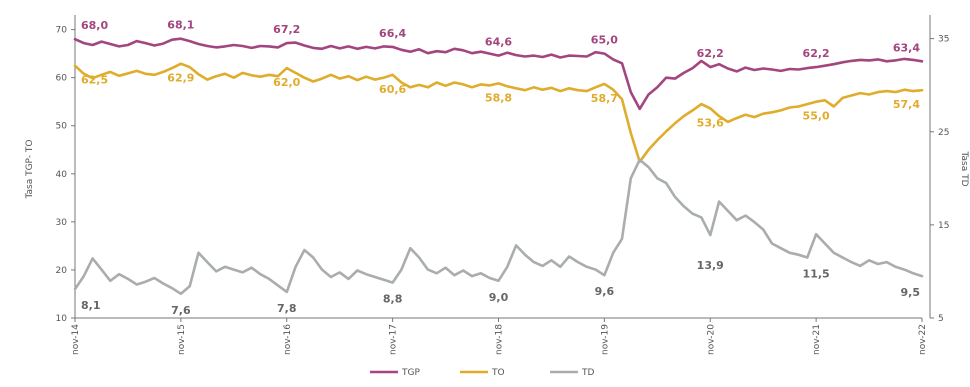  Describe the element at coordinates (180, 78) in the screenshot. I see `data-label-to: 62,9` at that location.